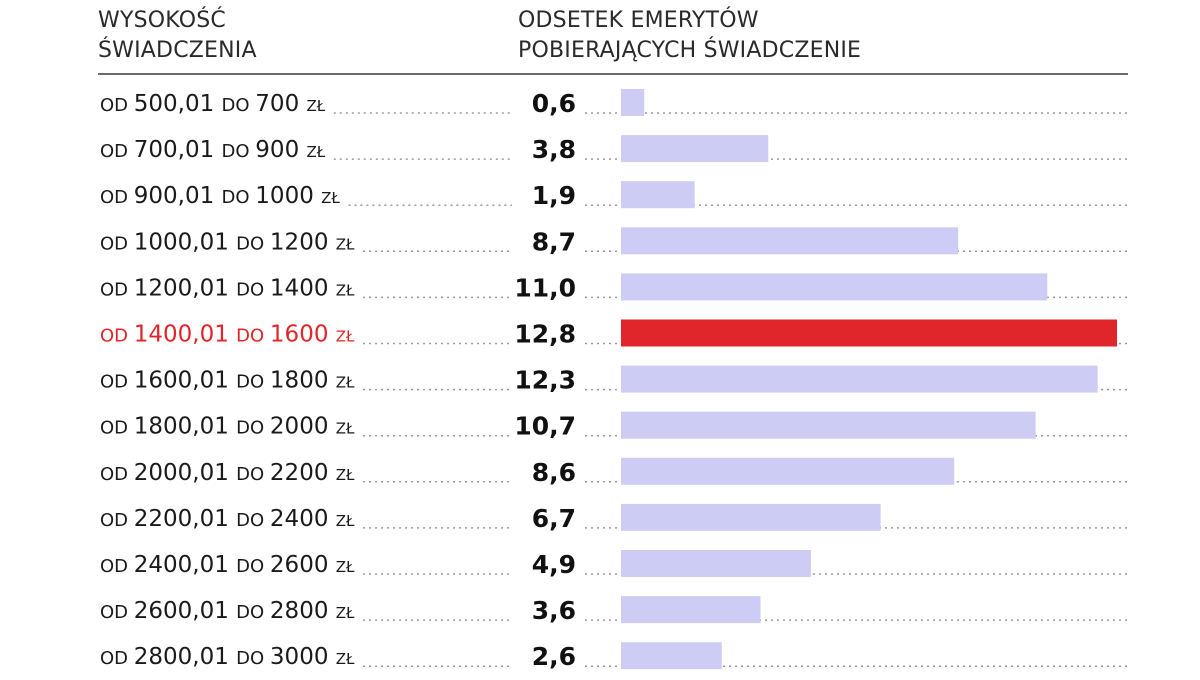 This screenshot has height=680, width=1200. I want to click on range-to: 2400, so click(303, 519).